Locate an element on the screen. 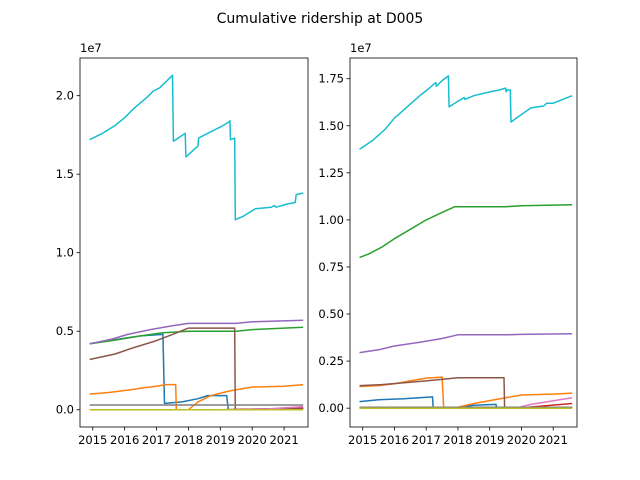 The width and height of the screenshot is (640, 480). y-tick-label: 1.5 is located at coordinates (65, 174).